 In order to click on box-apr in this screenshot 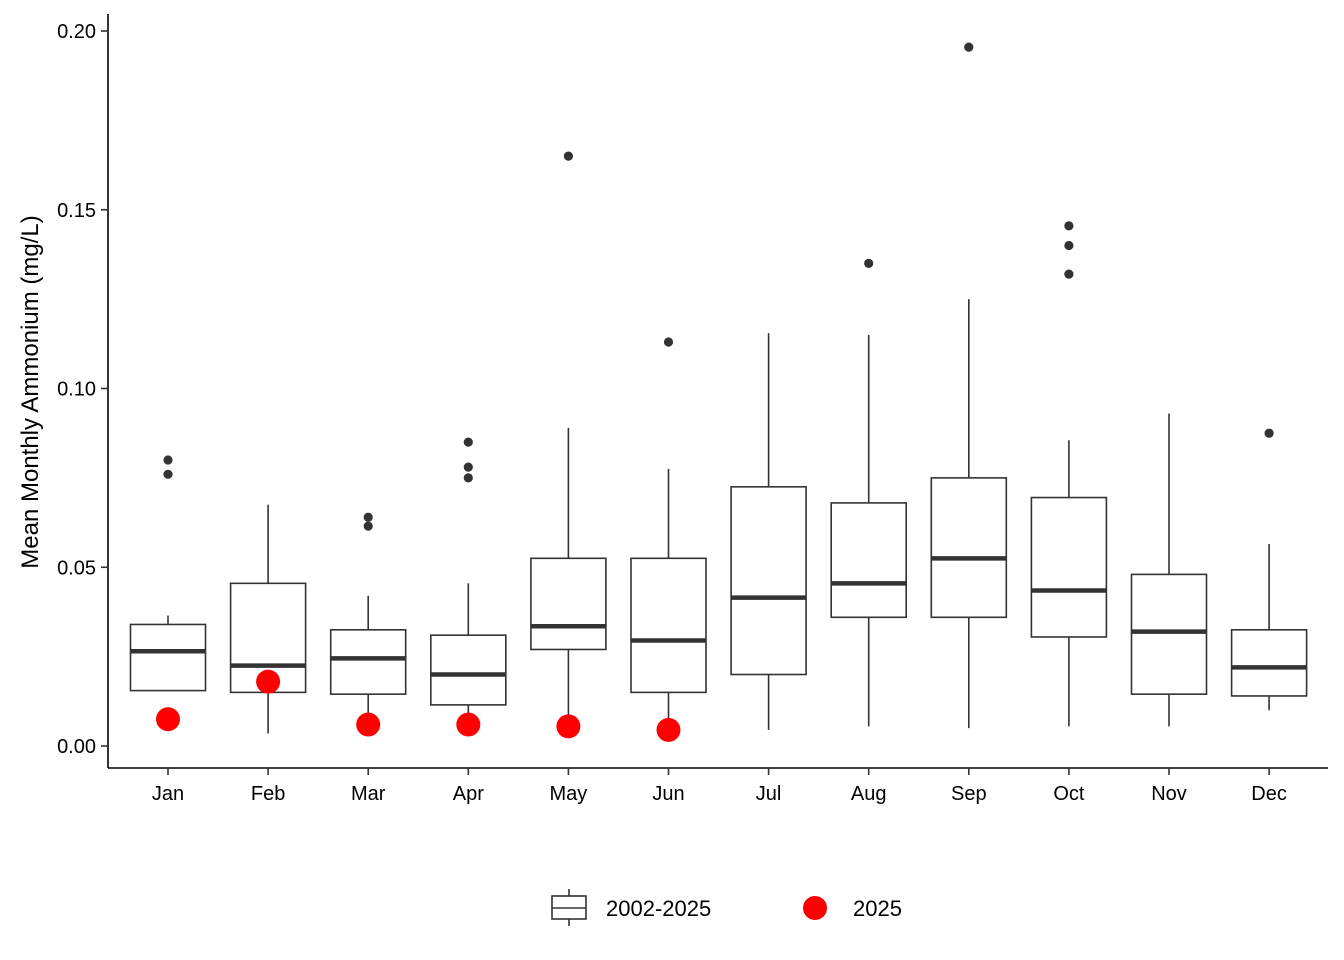, I will do `click(468, 581)`.